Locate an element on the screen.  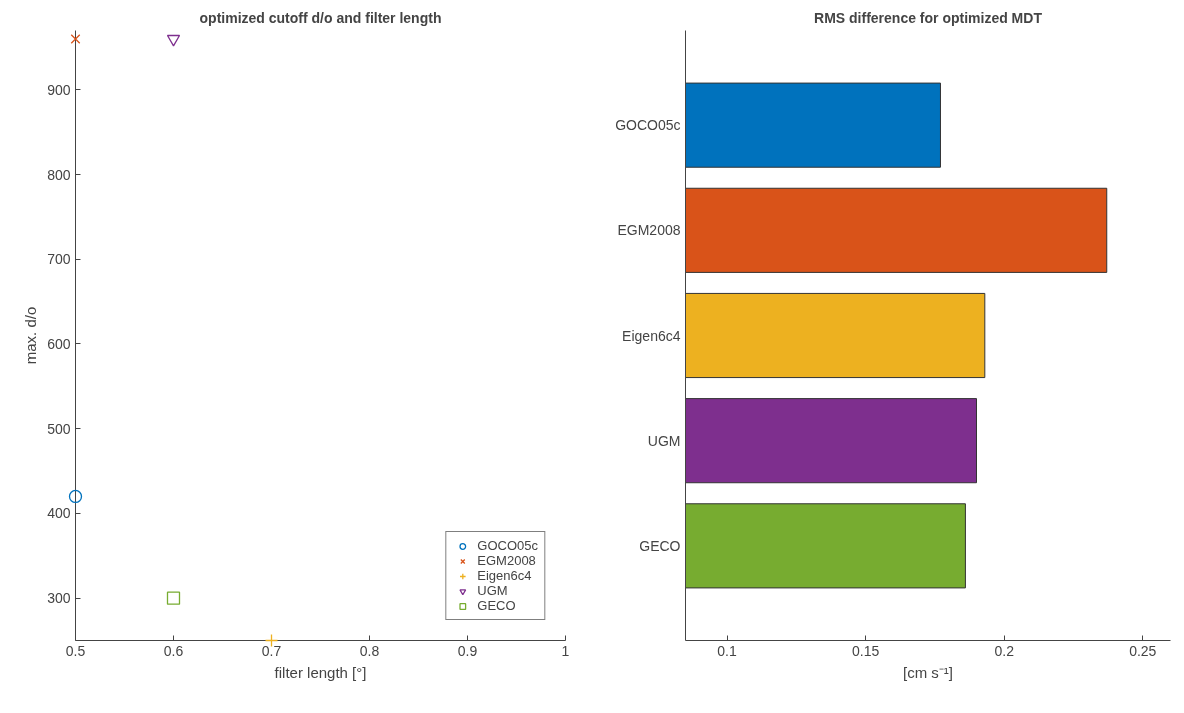
x-tick-label: 0.2 is located at coordinates (1004, 650).